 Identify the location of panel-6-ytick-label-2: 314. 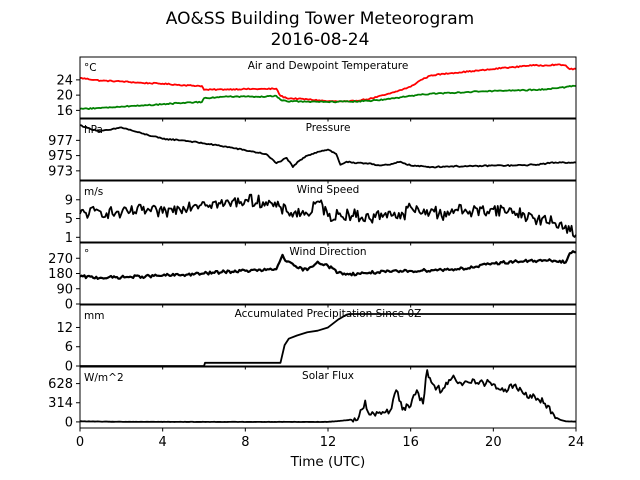
(60, 403).